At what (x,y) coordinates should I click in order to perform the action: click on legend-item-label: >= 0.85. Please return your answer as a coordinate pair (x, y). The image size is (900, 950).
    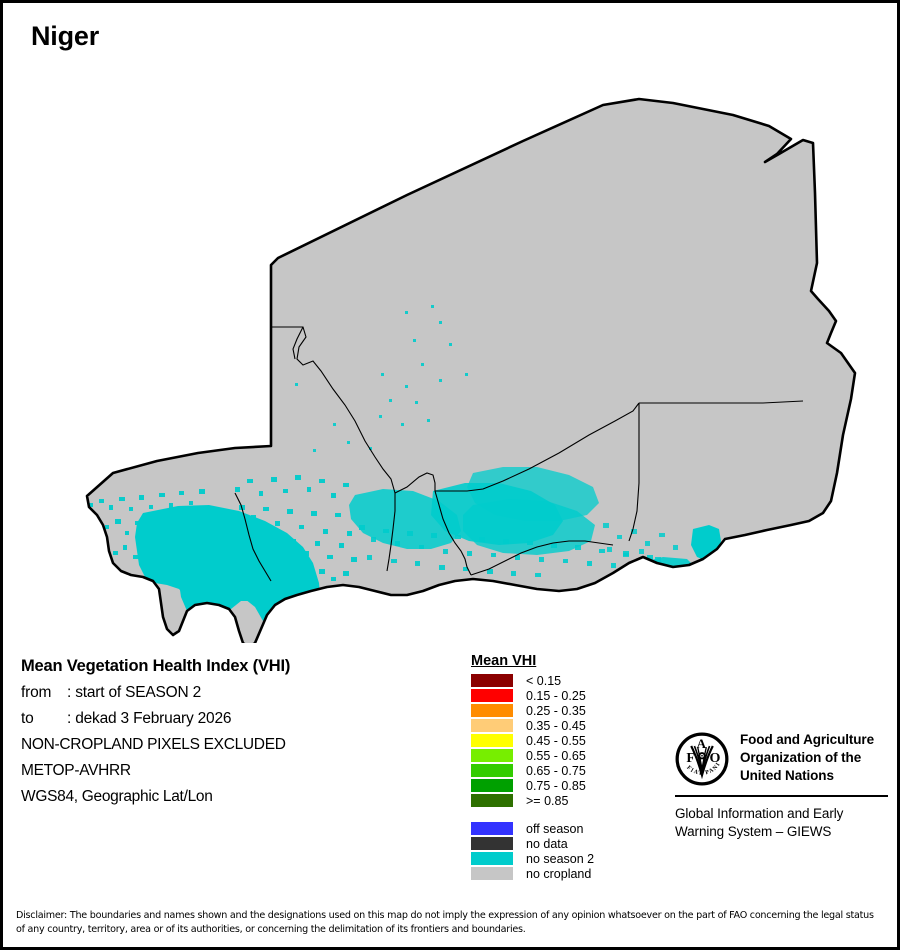
    Looking at the image, I should click on (547, 800).